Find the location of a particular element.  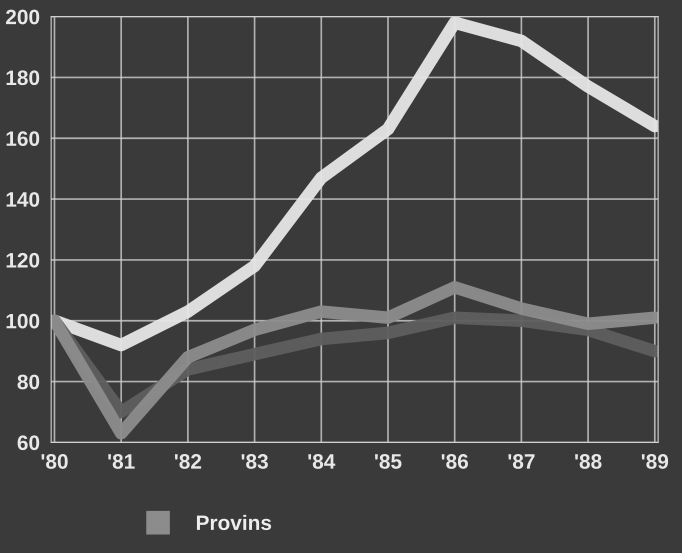

x-tick-label: '80 is located at coordinates (55, 461).